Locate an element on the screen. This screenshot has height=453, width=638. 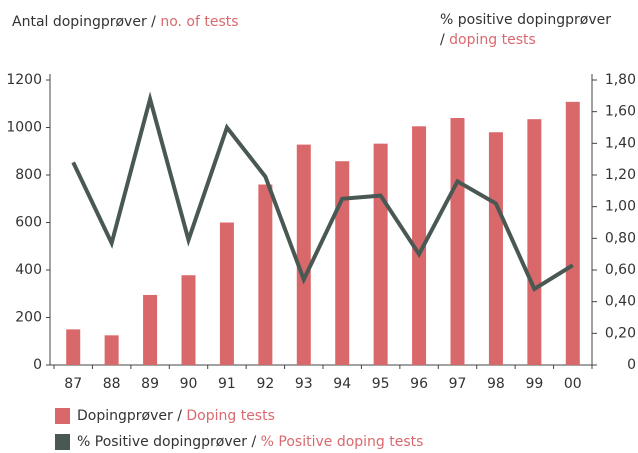
y-tick-label: 1000 is located at coordinates (24, 128).